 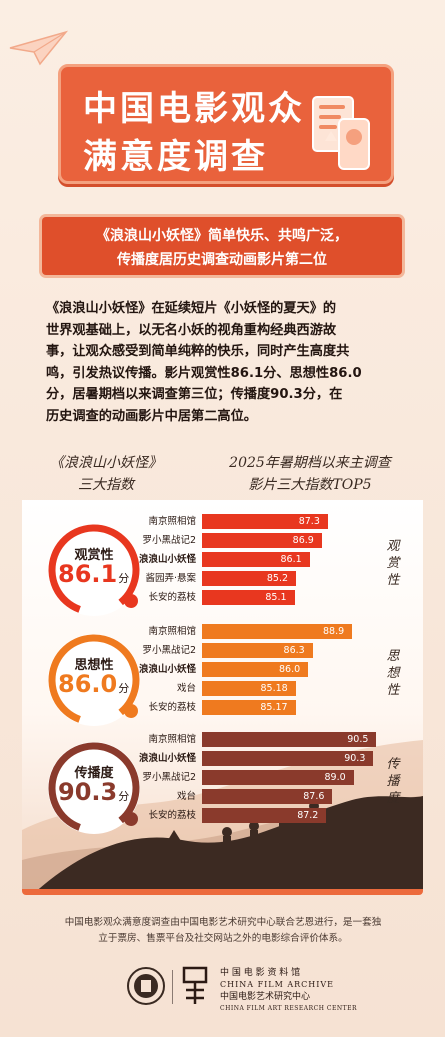 I want to click on document-phone-icon, so click(x=341, y=133).